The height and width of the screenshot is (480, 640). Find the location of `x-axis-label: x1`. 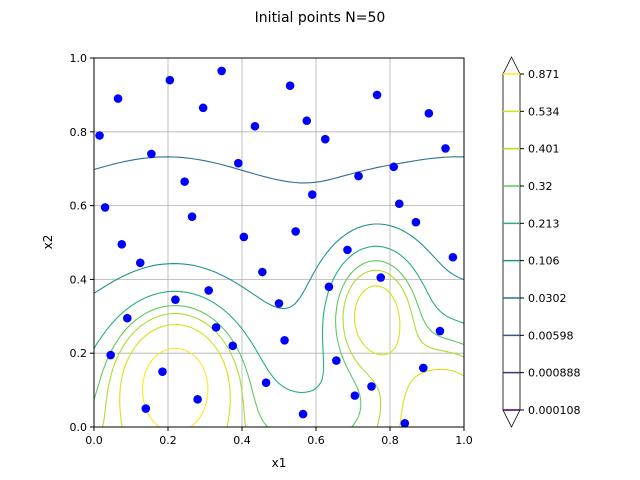

x-axis-label: x1 is located at coordinates (279, 463).